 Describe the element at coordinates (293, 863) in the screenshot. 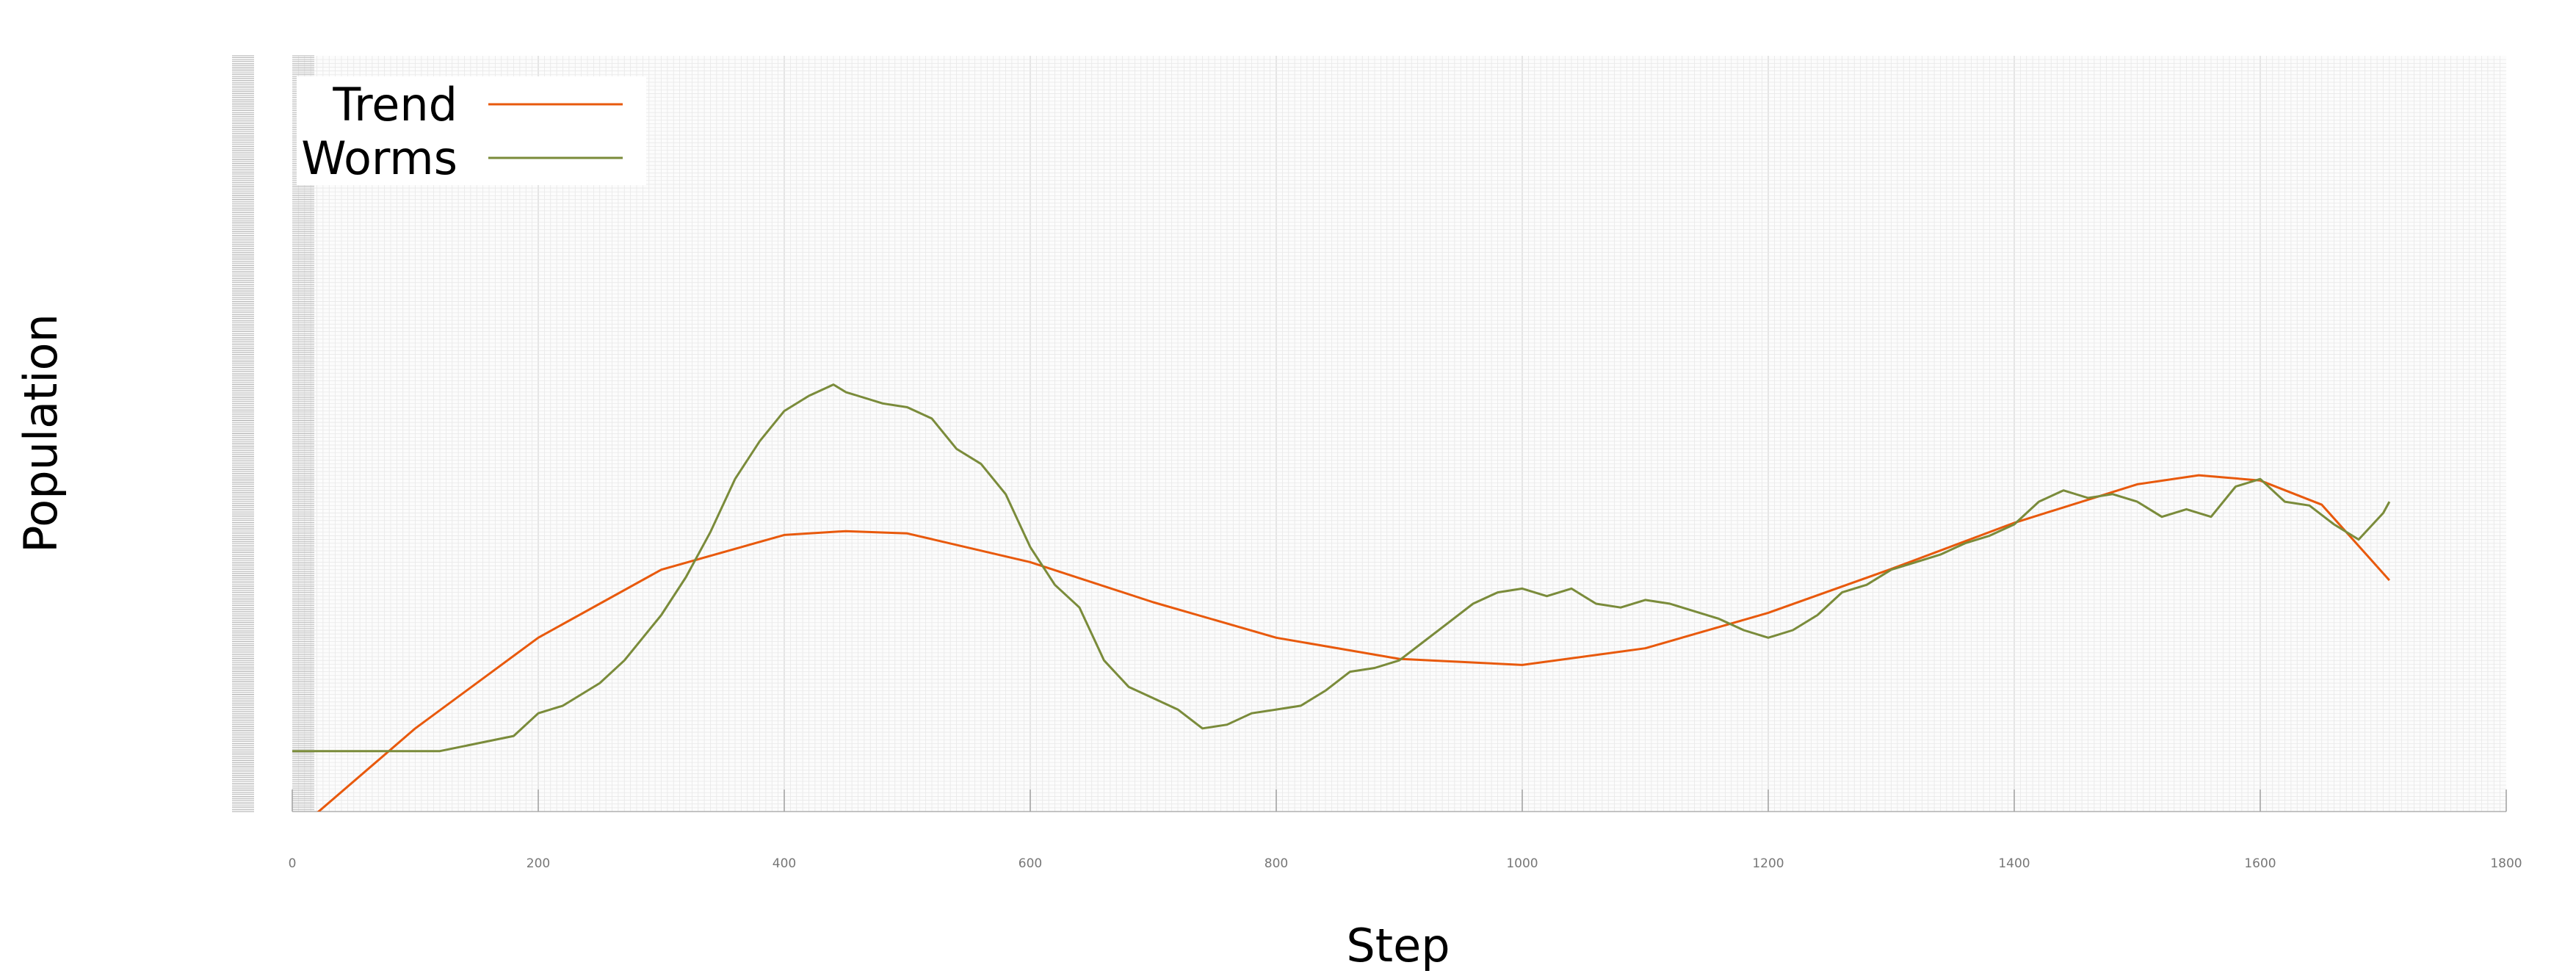

I see `x-tick-label: 0` at that location.